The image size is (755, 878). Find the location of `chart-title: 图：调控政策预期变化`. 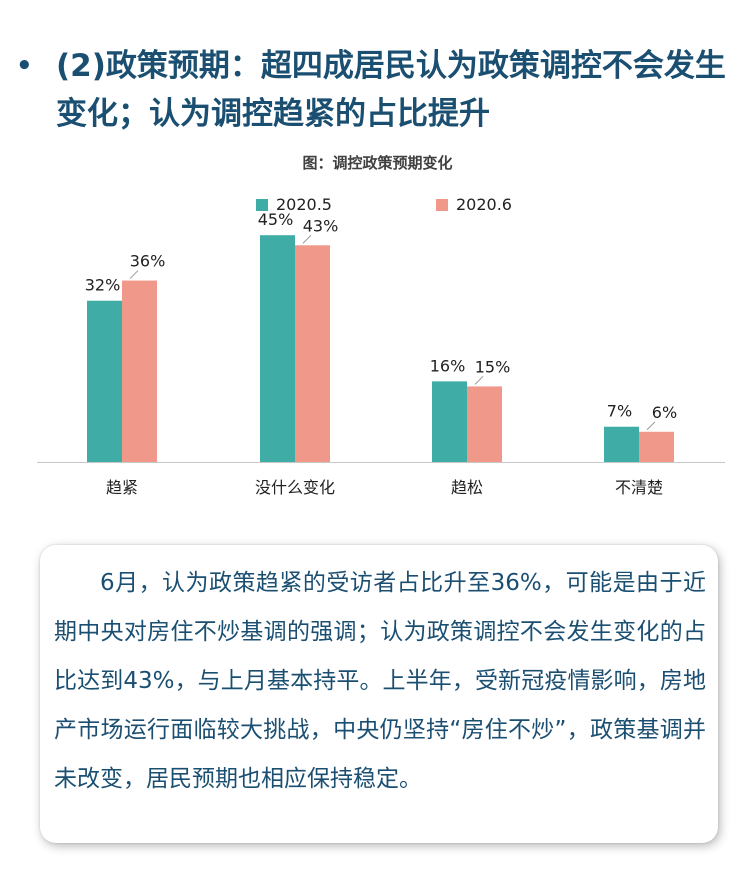

chart-title: 图：调控政策预期变化 is located at coordinates (377, 163).